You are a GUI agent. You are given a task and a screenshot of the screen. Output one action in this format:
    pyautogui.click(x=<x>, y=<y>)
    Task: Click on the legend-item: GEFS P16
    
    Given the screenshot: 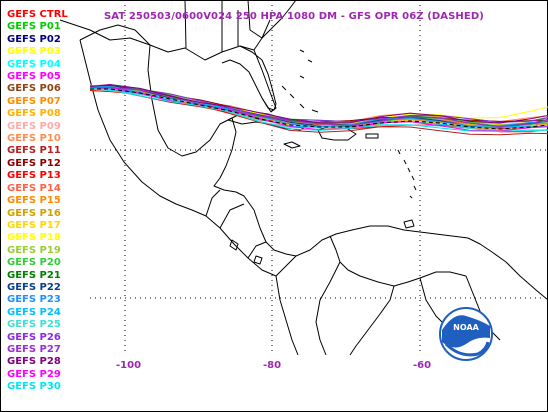 What is the action you would take?
    pyautogui.click(x=34, y=213)
    